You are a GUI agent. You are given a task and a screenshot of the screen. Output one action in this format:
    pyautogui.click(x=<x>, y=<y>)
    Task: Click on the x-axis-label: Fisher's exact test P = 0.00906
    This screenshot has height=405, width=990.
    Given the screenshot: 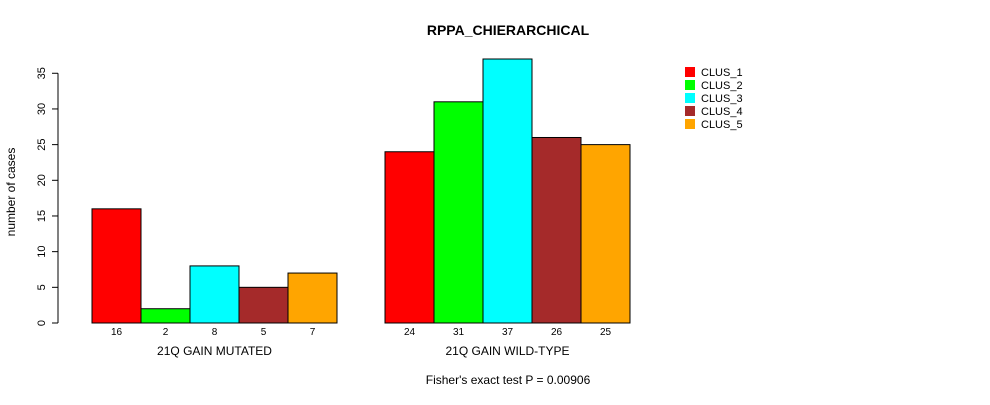 What is the action you would take?
    pyautogui.click(x=508, y=380)
    